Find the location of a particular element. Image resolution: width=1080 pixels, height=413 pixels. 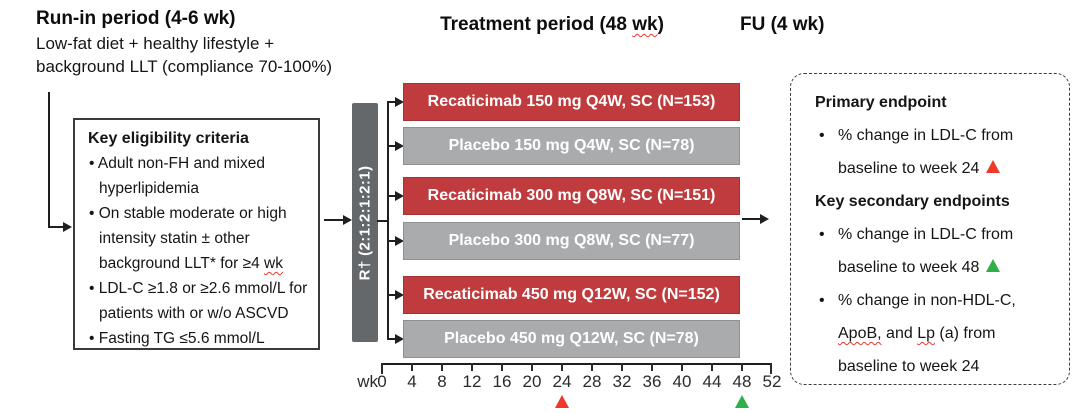

axis-tick-label: 0 is located at coordinates (382, 381).